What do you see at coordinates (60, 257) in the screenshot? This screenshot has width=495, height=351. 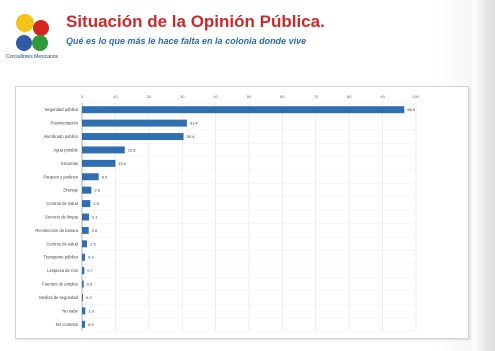 I see `category-label: Transporte público` at bounding box center [60, 257].